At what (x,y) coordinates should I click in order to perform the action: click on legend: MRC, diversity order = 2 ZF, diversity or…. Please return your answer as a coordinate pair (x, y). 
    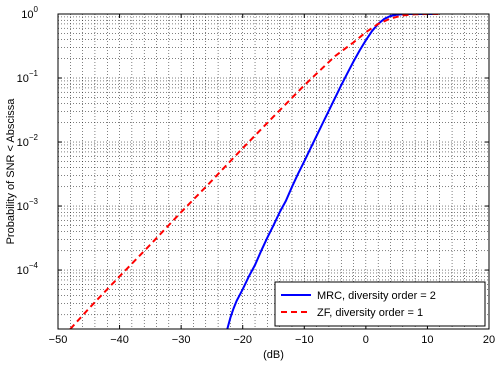
    Looking at the image, I should click on (380, 304).